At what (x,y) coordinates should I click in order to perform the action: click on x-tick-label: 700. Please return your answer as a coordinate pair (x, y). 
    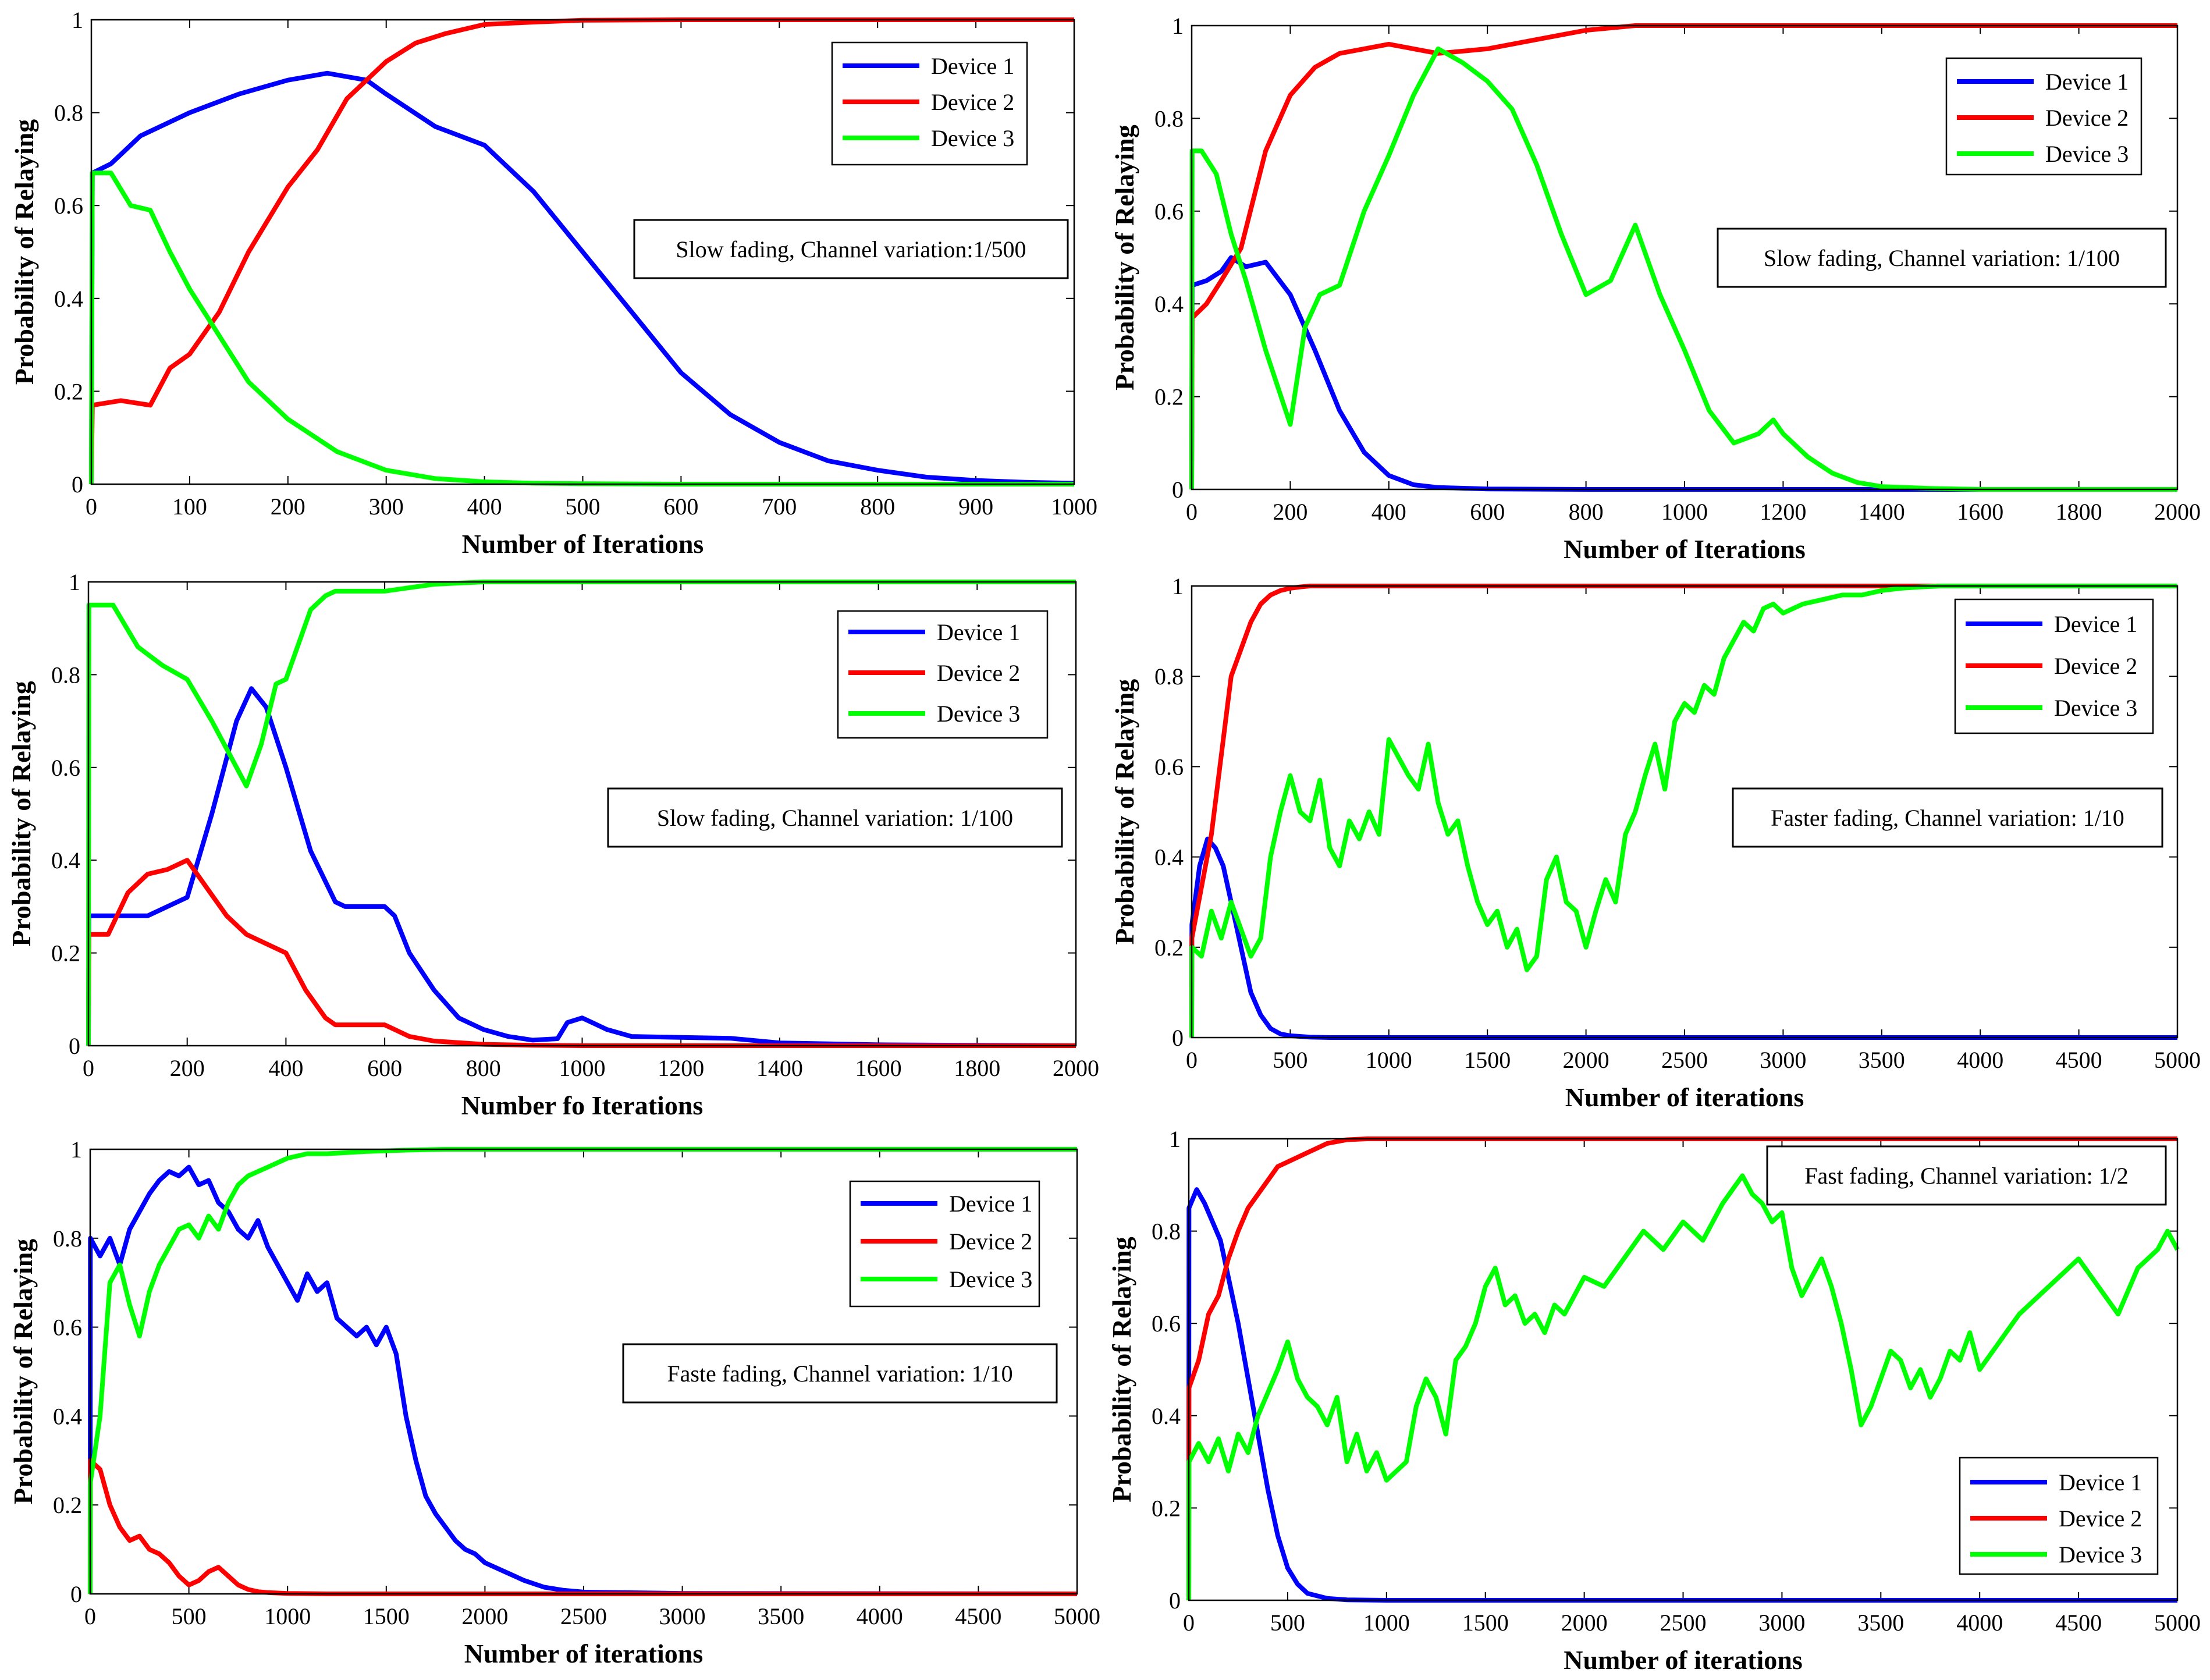
    Looking at the image, I should click on (779, 506).